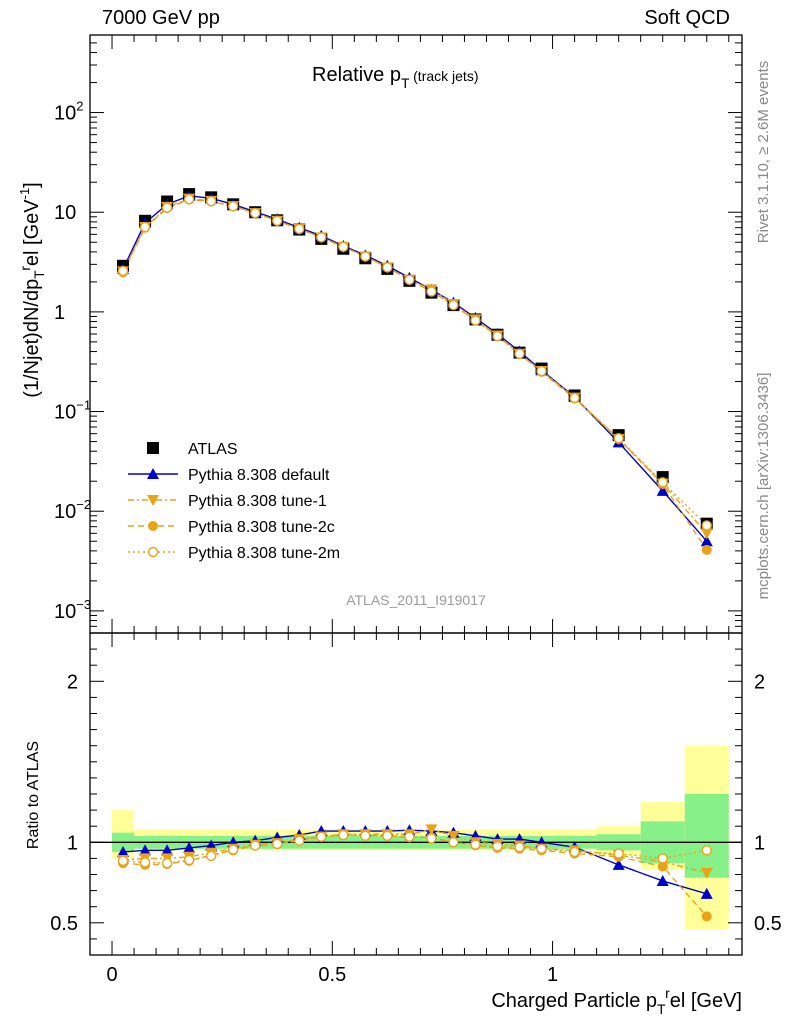 The height and width of the screenshot is (1024, 786). I want to click on x-tick-label-1: 0.5, so click(332, 975).